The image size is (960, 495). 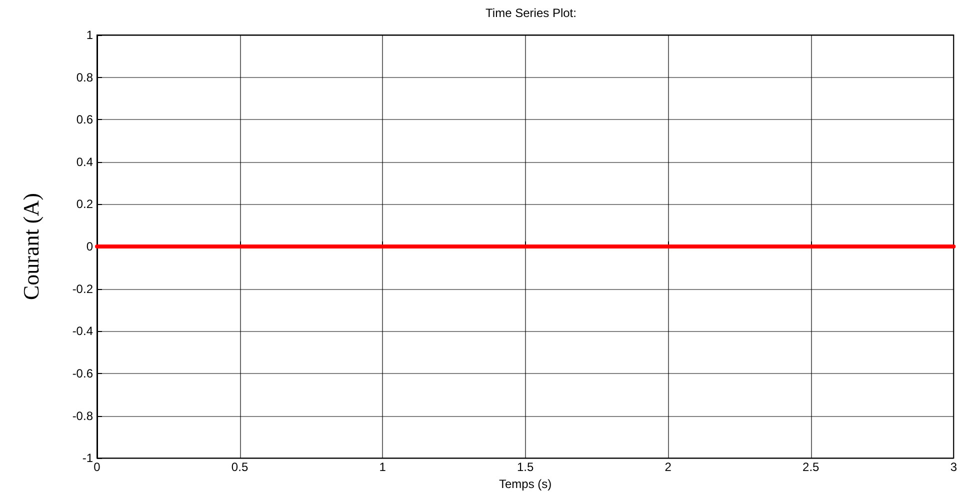 I want to click on x-tick-label: 0.5, so click(x=239, y=467).